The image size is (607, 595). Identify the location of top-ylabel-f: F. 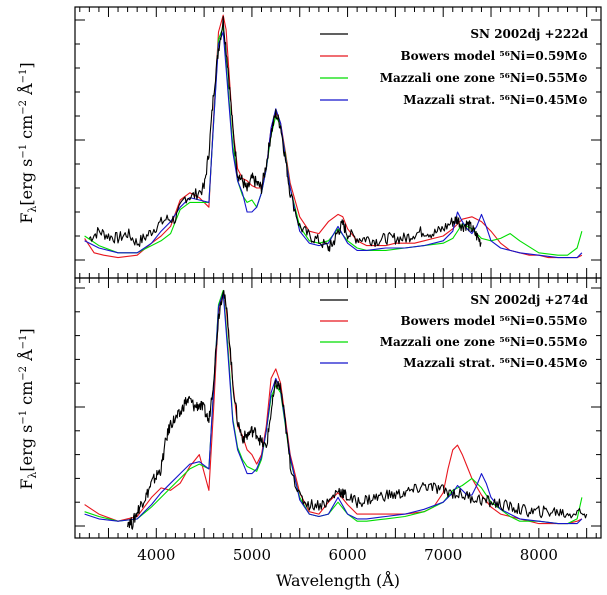
(26, 218).